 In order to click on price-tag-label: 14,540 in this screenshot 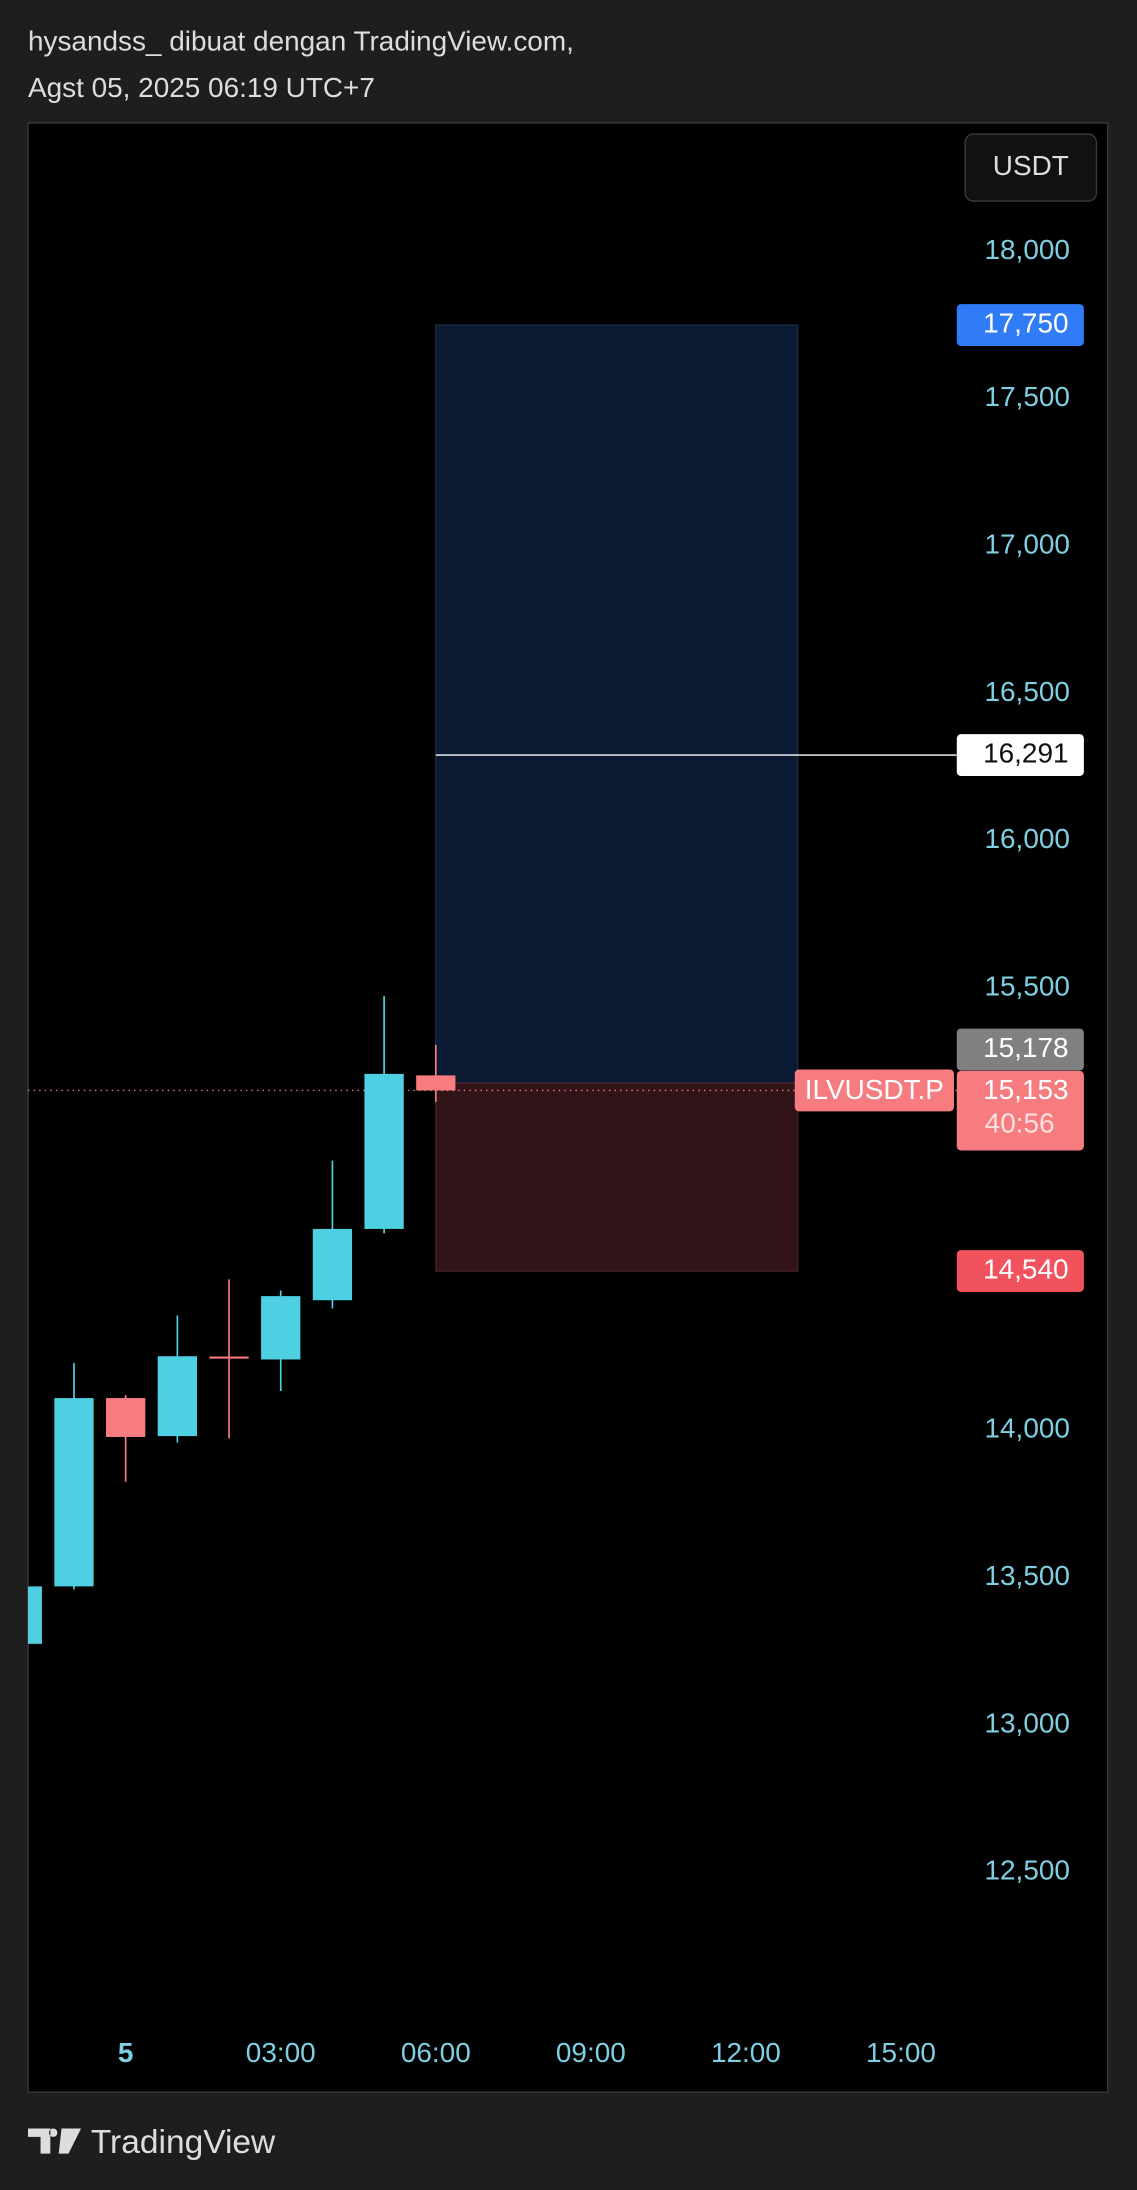, I will do `click(1025, 1268)`.